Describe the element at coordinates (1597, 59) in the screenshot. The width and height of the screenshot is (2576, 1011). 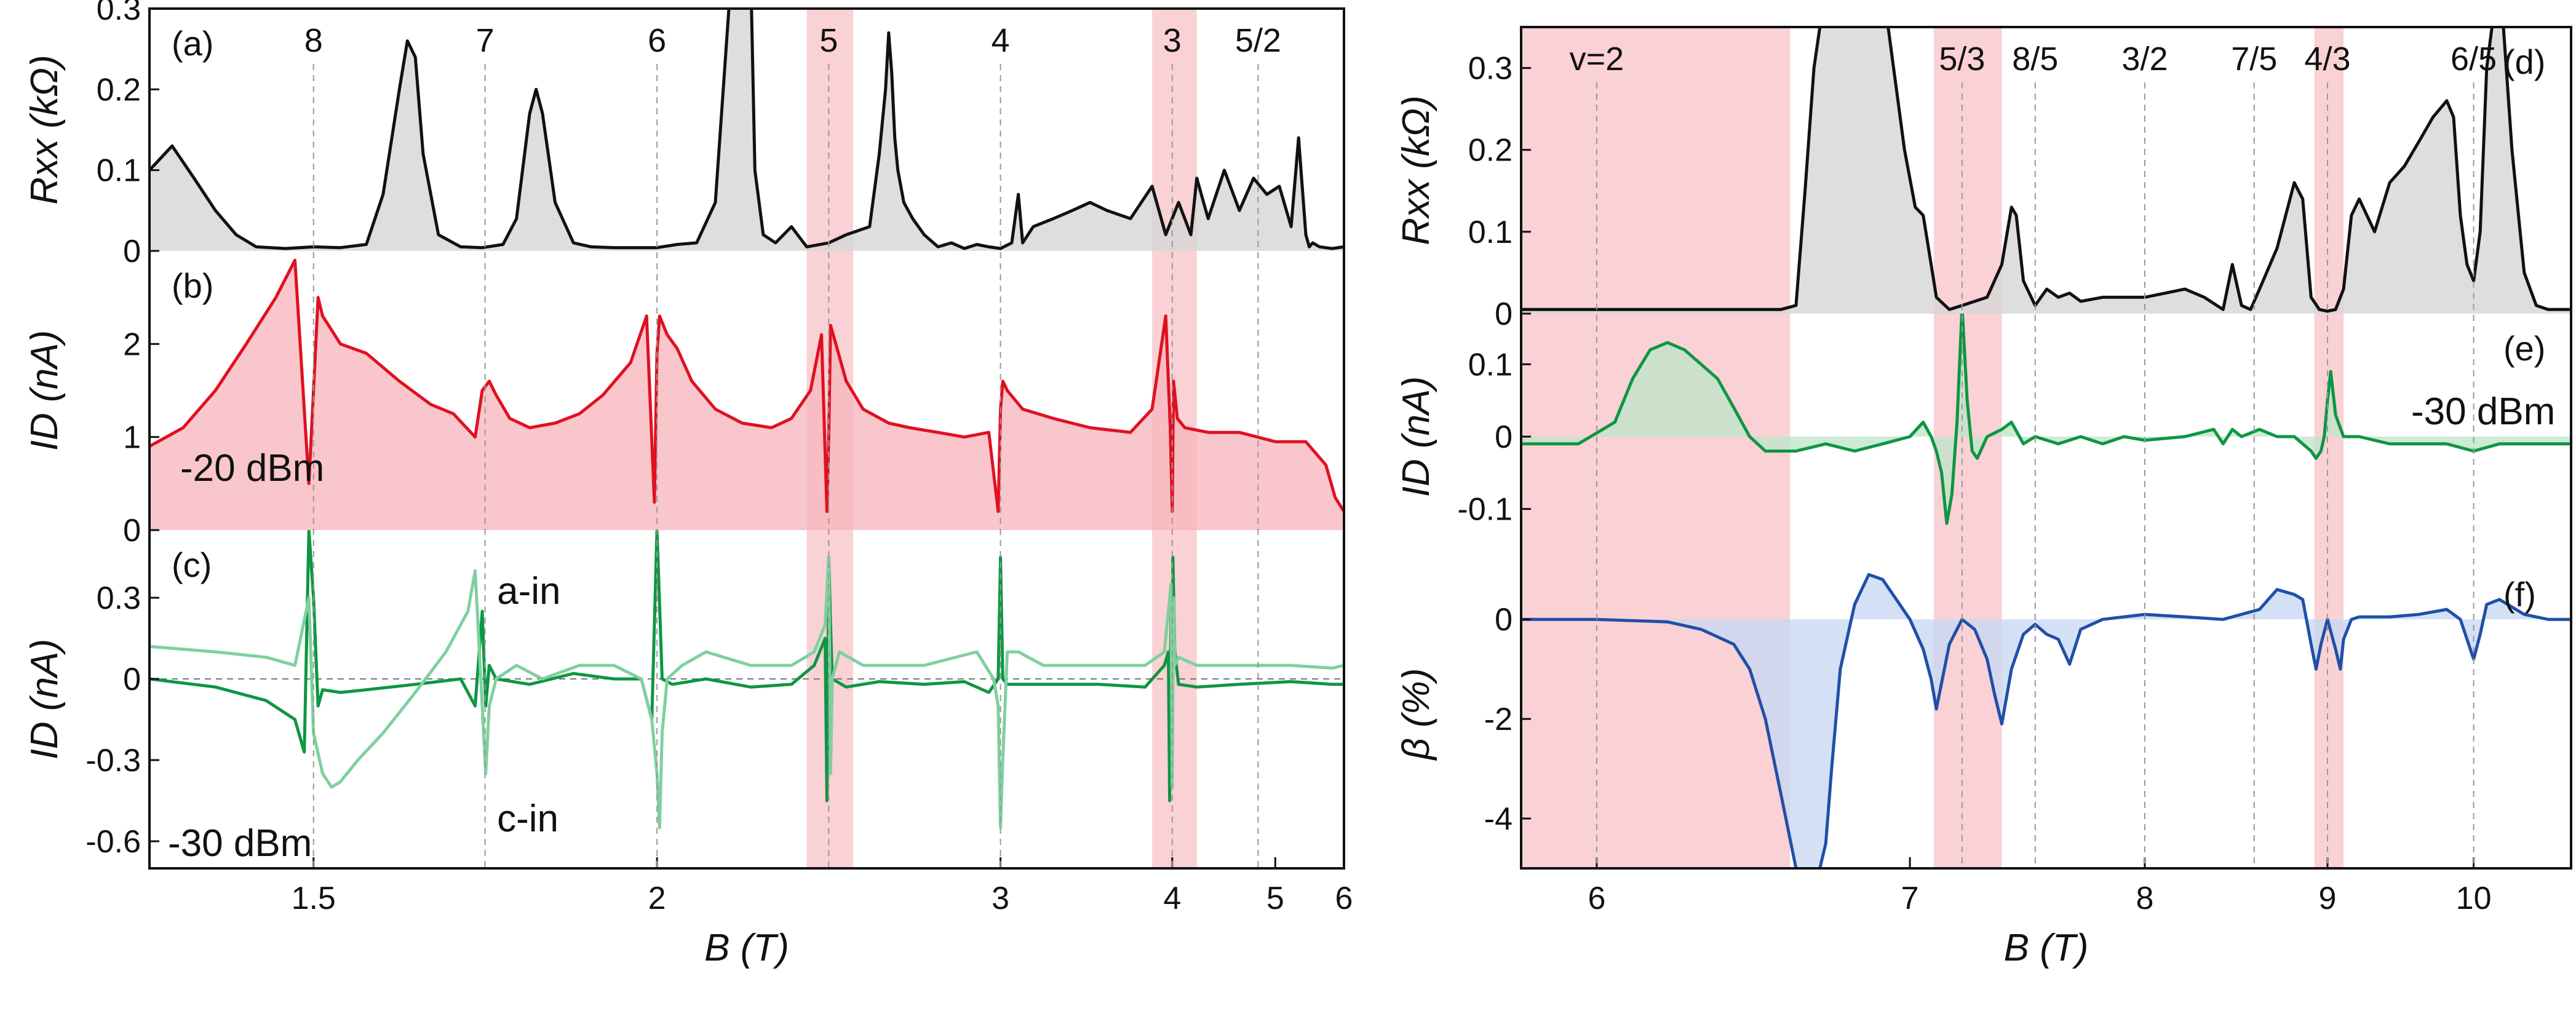
I see `filling-factor-label: v=2` at that location.